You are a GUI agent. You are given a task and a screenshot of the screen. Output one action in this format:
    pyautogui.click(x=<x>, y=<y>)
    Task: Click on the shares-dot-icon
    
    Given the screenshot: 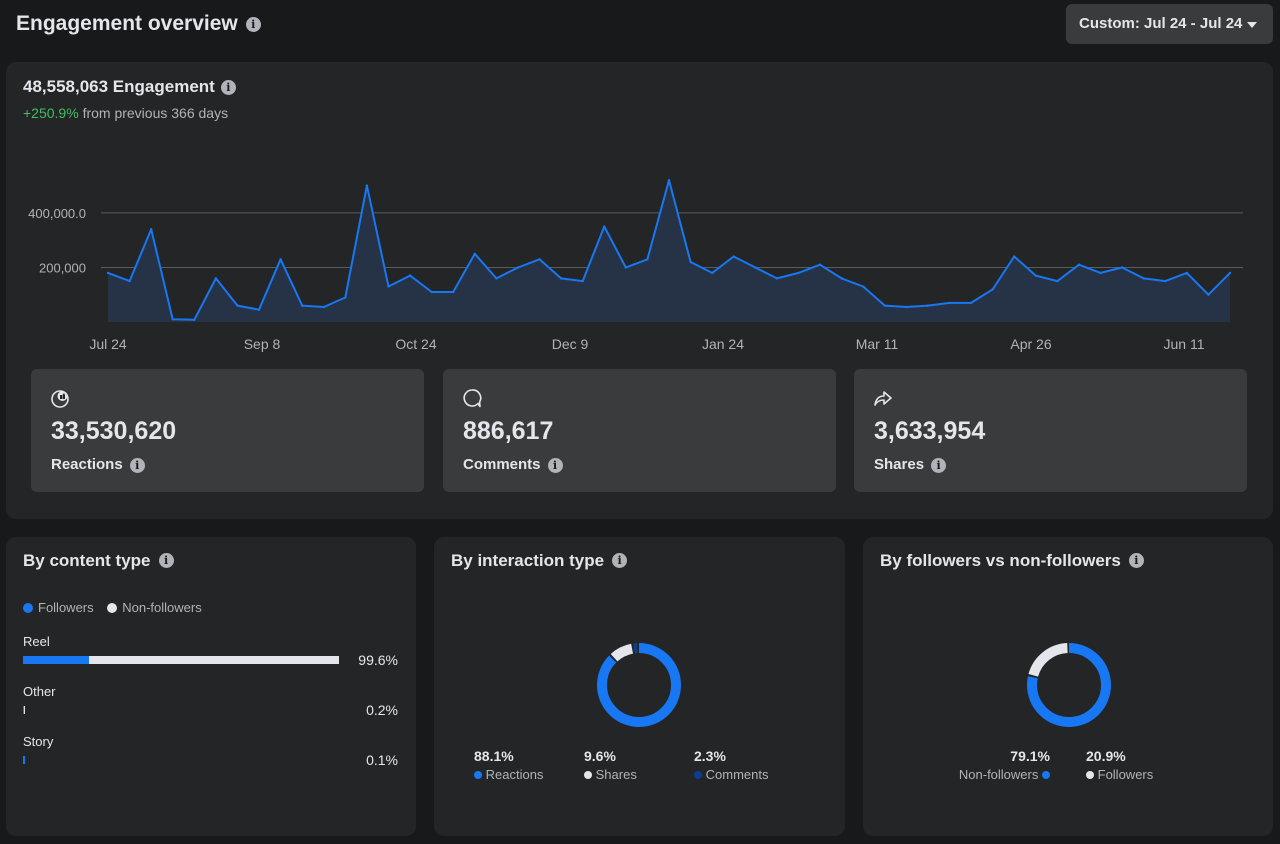 What is the action you would take?
    pyautogui.click(x=588, y=775)
    